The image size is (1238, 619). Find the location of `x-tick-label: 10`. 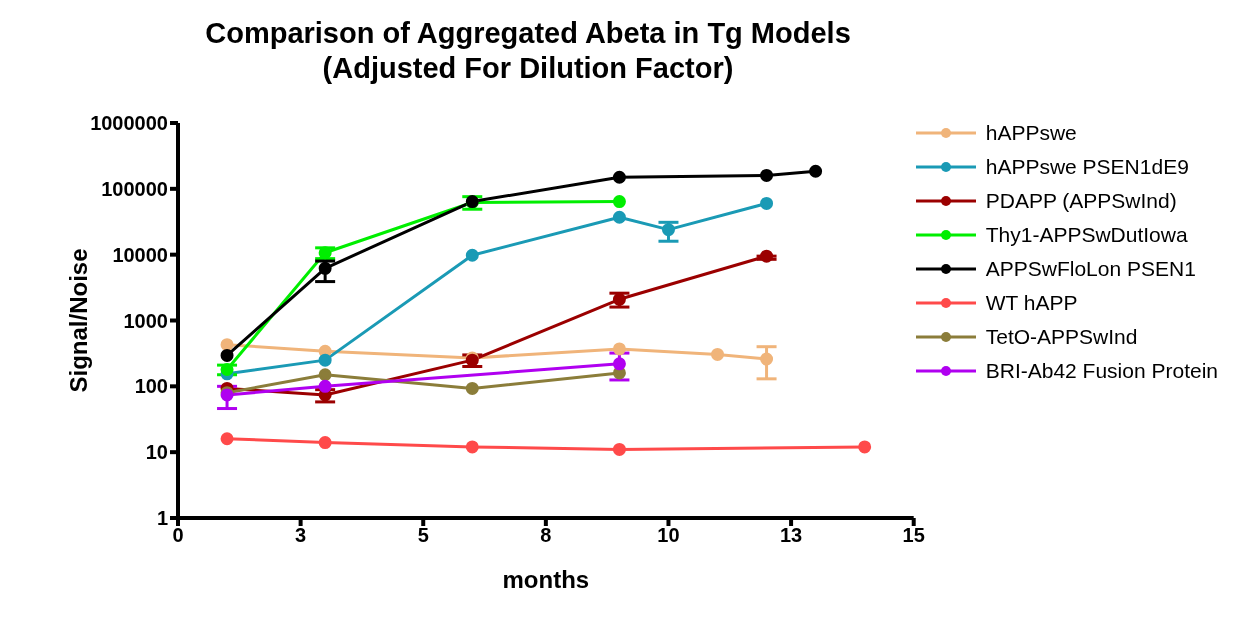

x-tick-label: 10 is located at coordinates (668, 535).